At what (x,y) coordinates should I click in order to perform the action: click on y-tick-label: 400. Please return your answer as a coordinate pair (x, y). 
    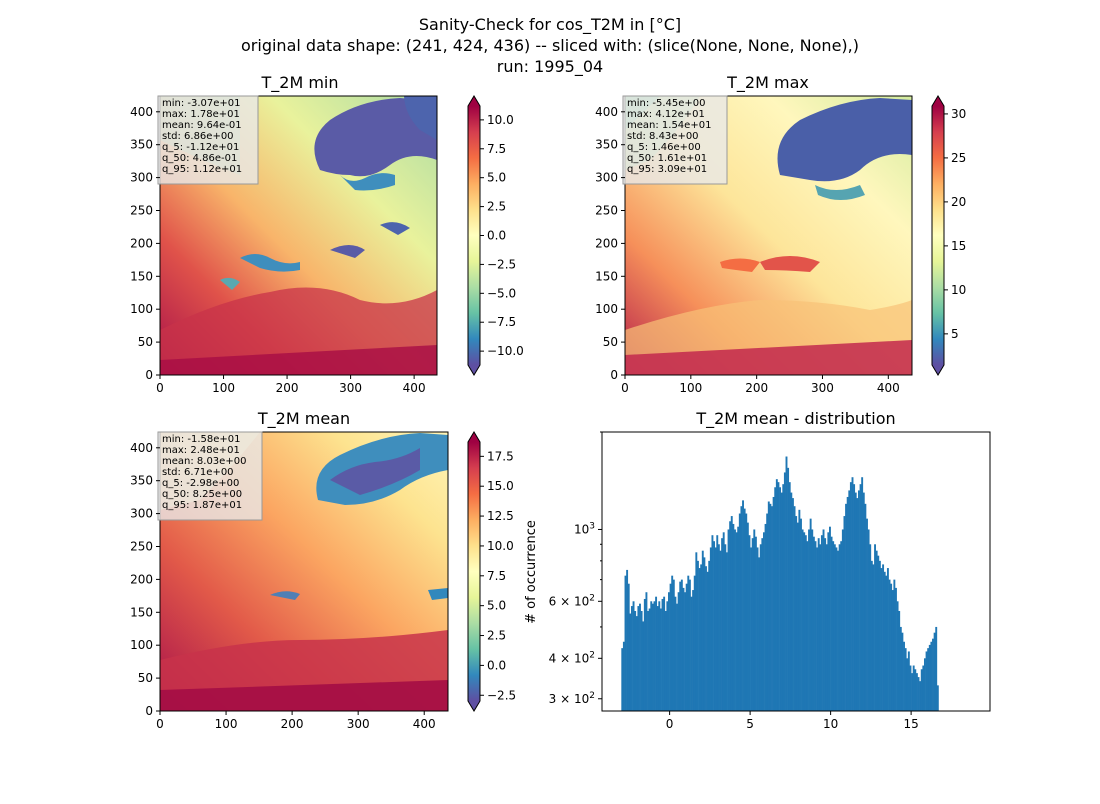
    Looking at the image, I should click on (141, 112).